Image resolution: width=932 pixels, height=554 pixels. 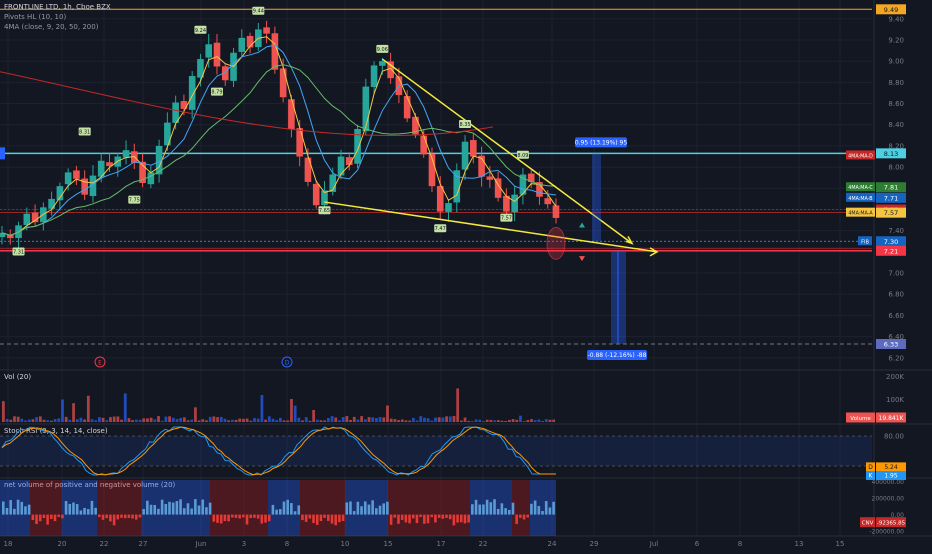 What do you see at coordinates (100, 363) in the screenshot?
I see `event-marker-label: E` at bounding box center [100, 363].